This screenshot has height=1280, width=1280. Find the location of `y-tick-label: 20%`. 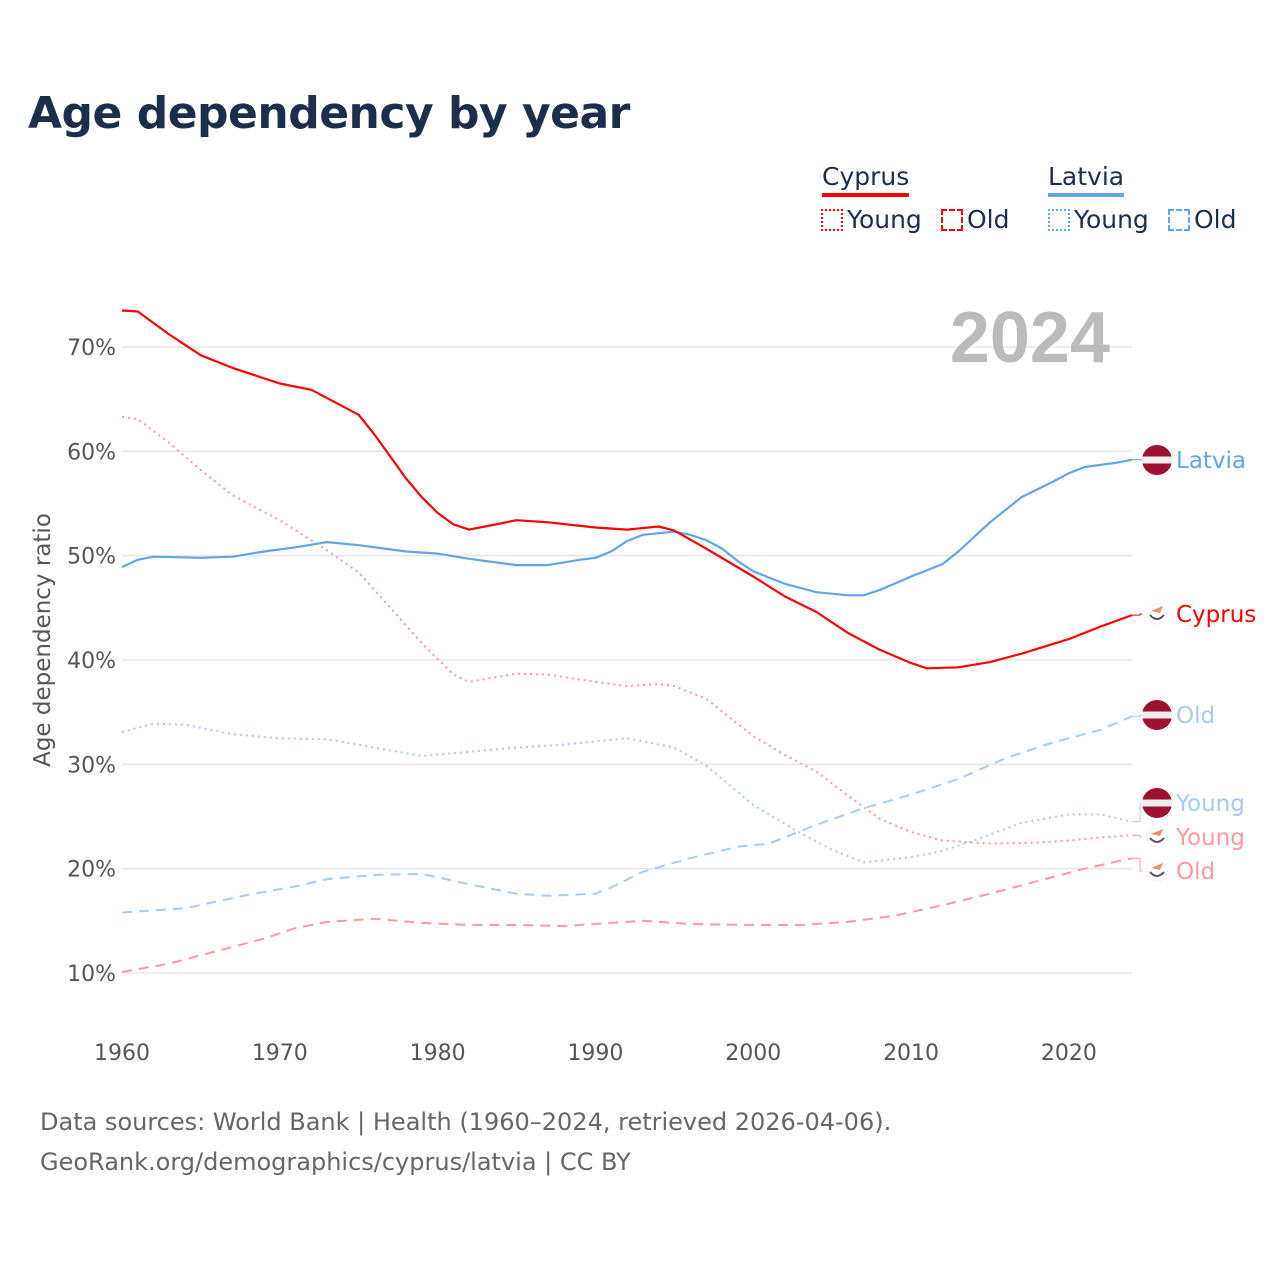

y-tick-label: 20% is located at coordinates (91, 870).